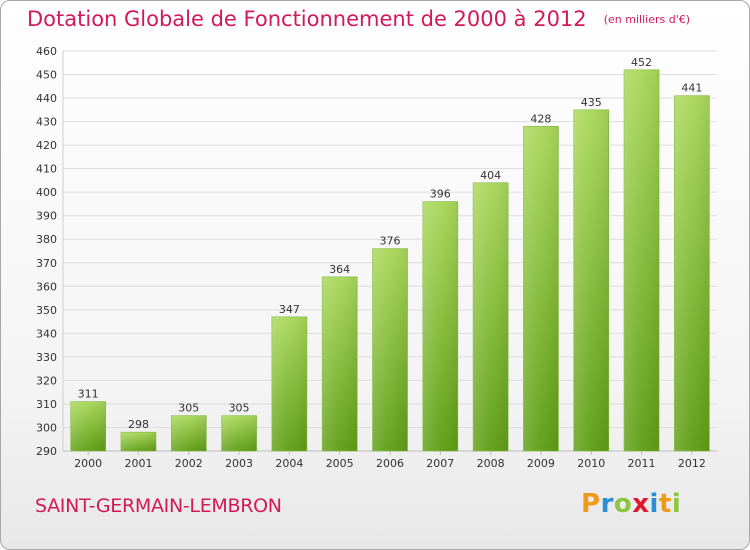 The image size is (750, 550). Describe the element at coordinates (692, 463) in the screenshot. I see `x-tick-label: 2012` at that location.